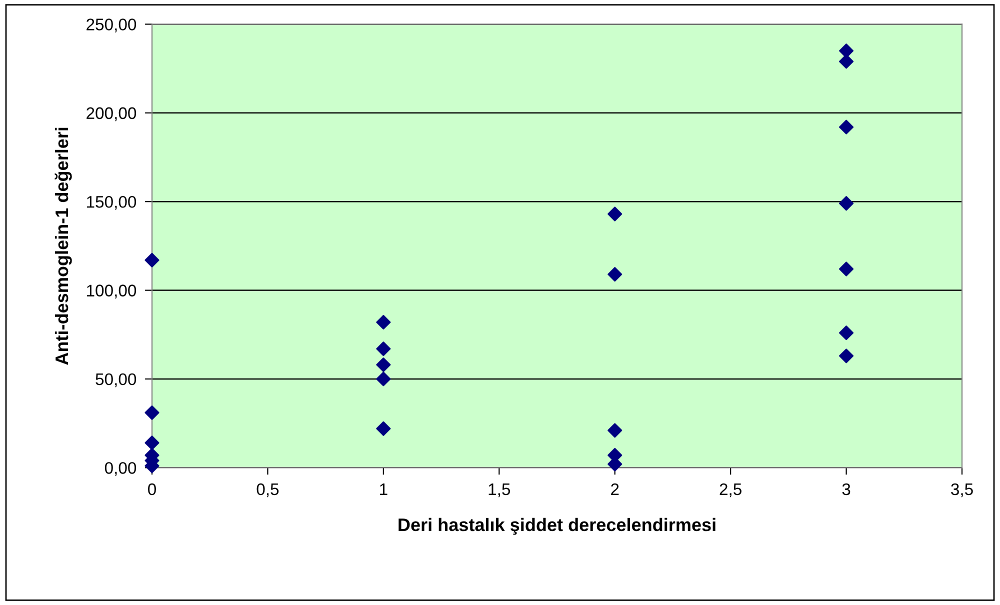  I want to click on x-tick-label: 0,5, so click(267, 490).